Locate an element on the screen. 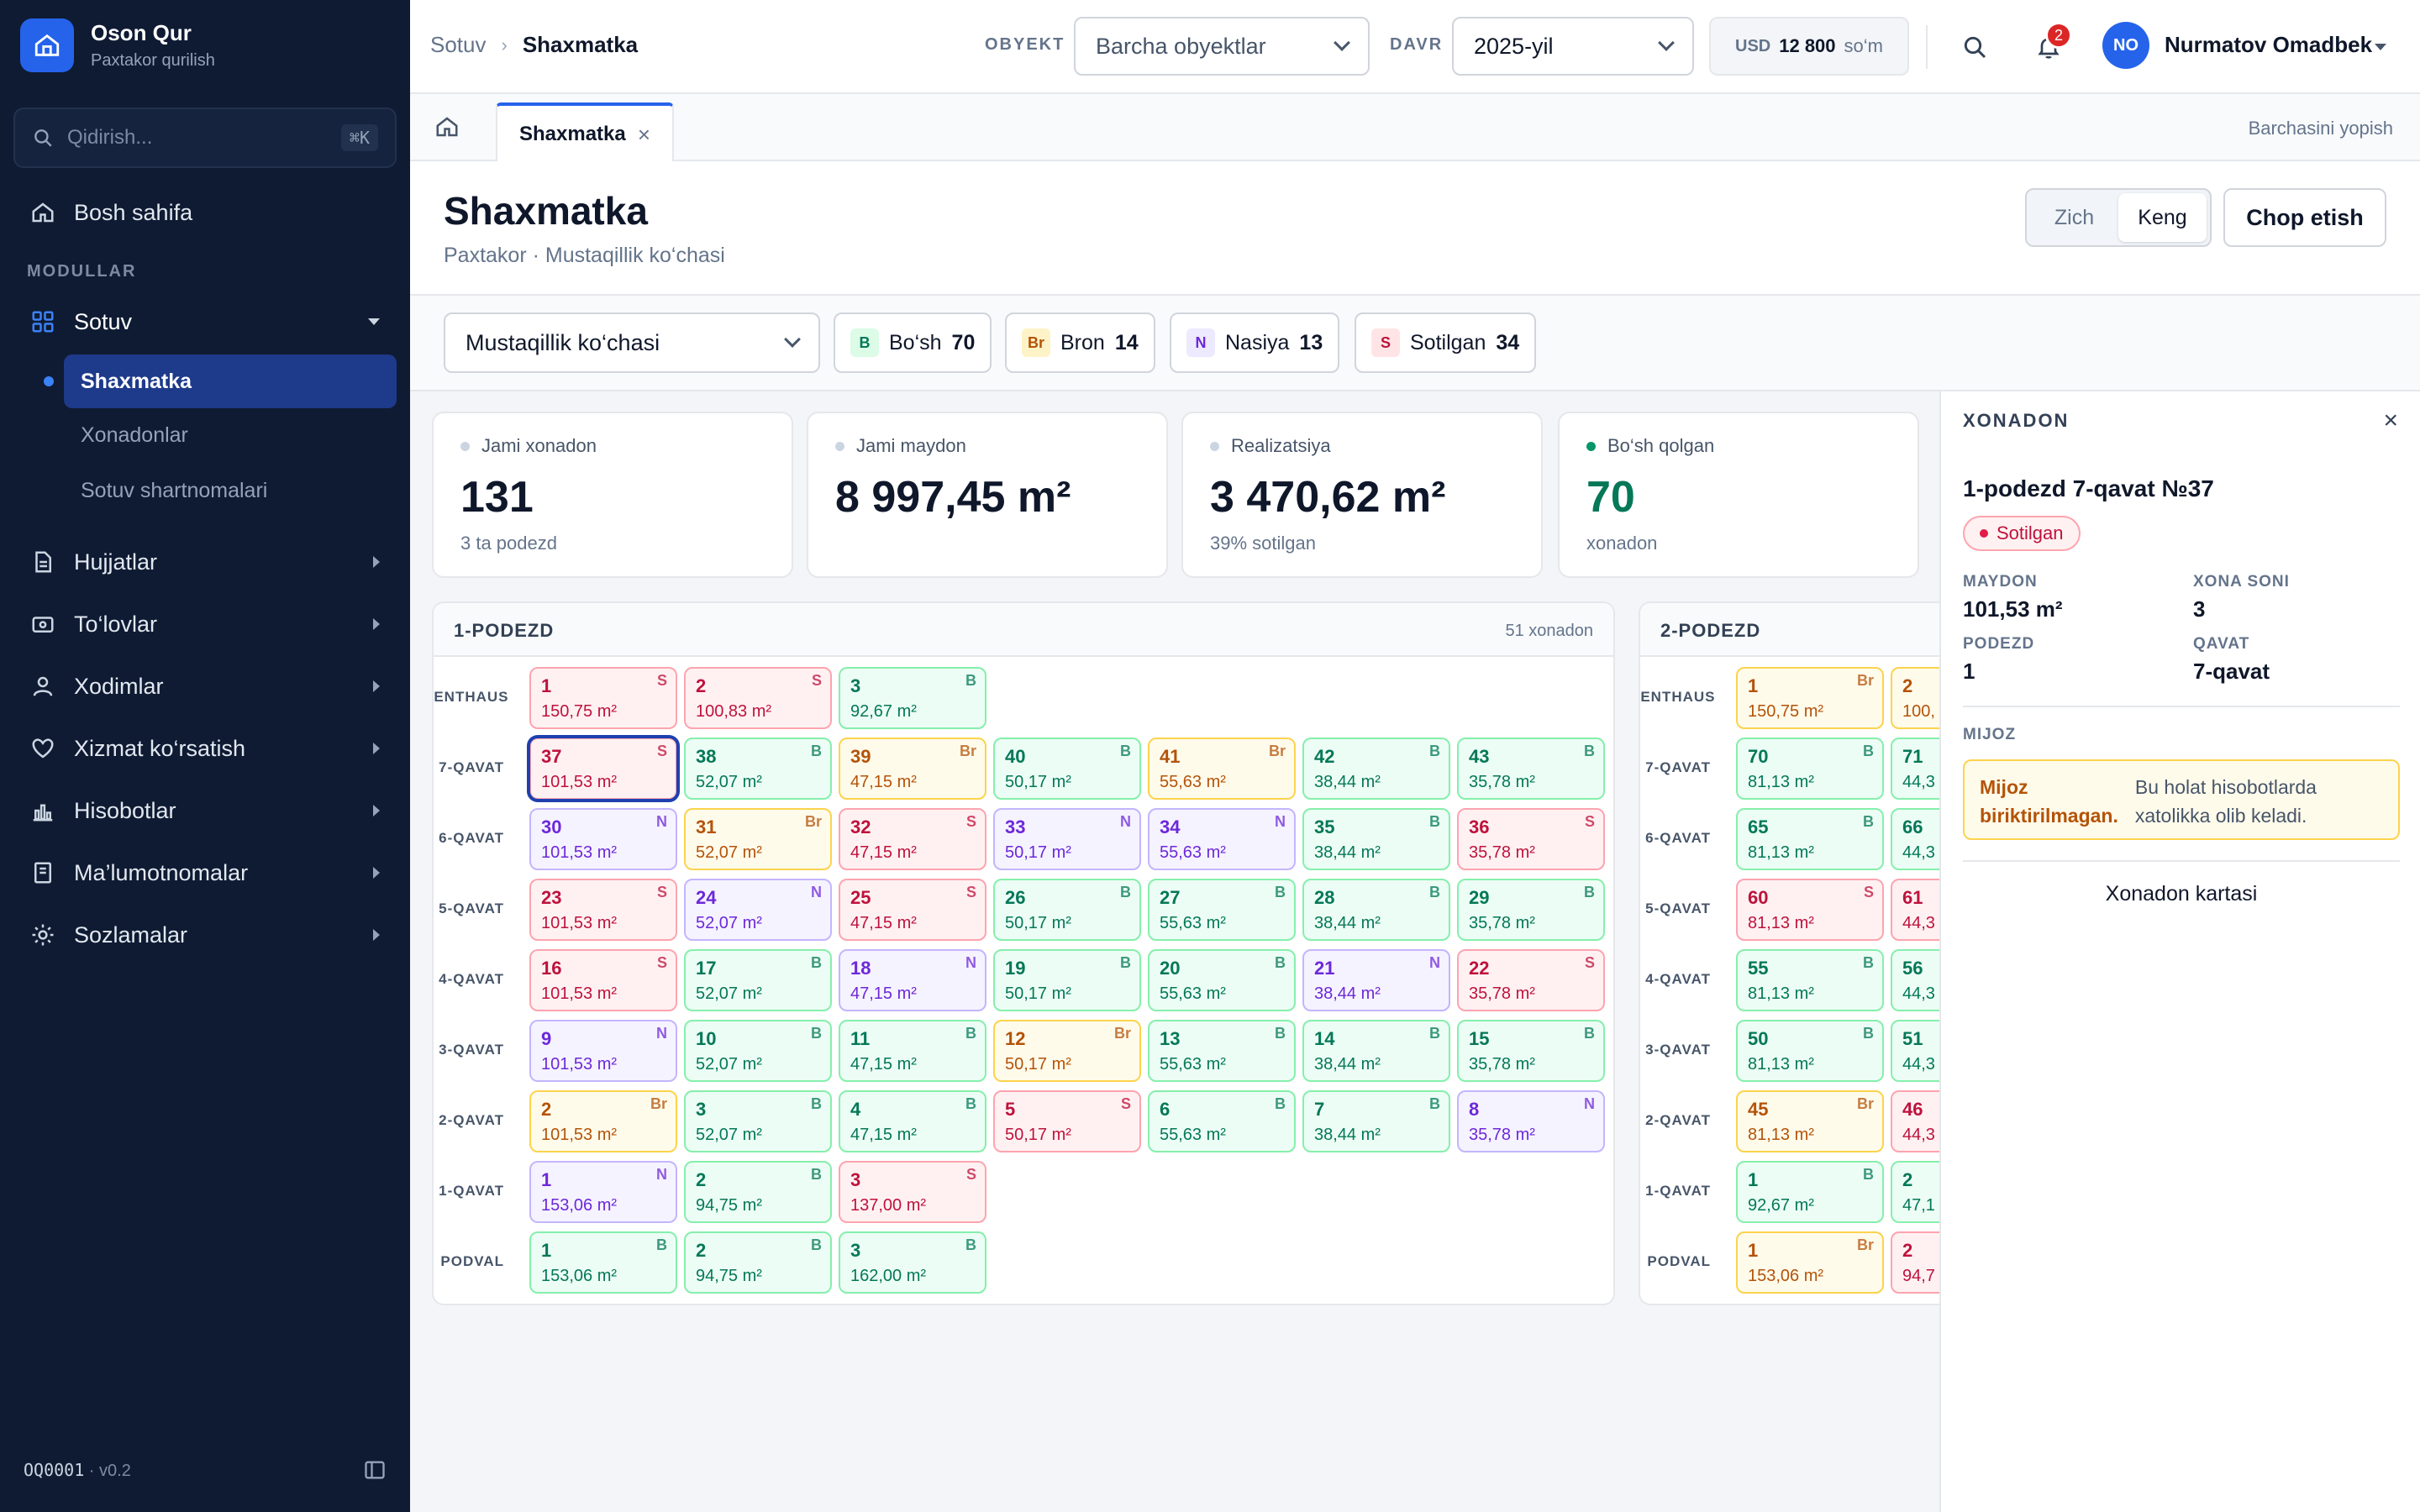 This screenshot has width=2420, height=1512. apartment-cell: 1 92,67 m² B is located at coordinates (1810, 1192).